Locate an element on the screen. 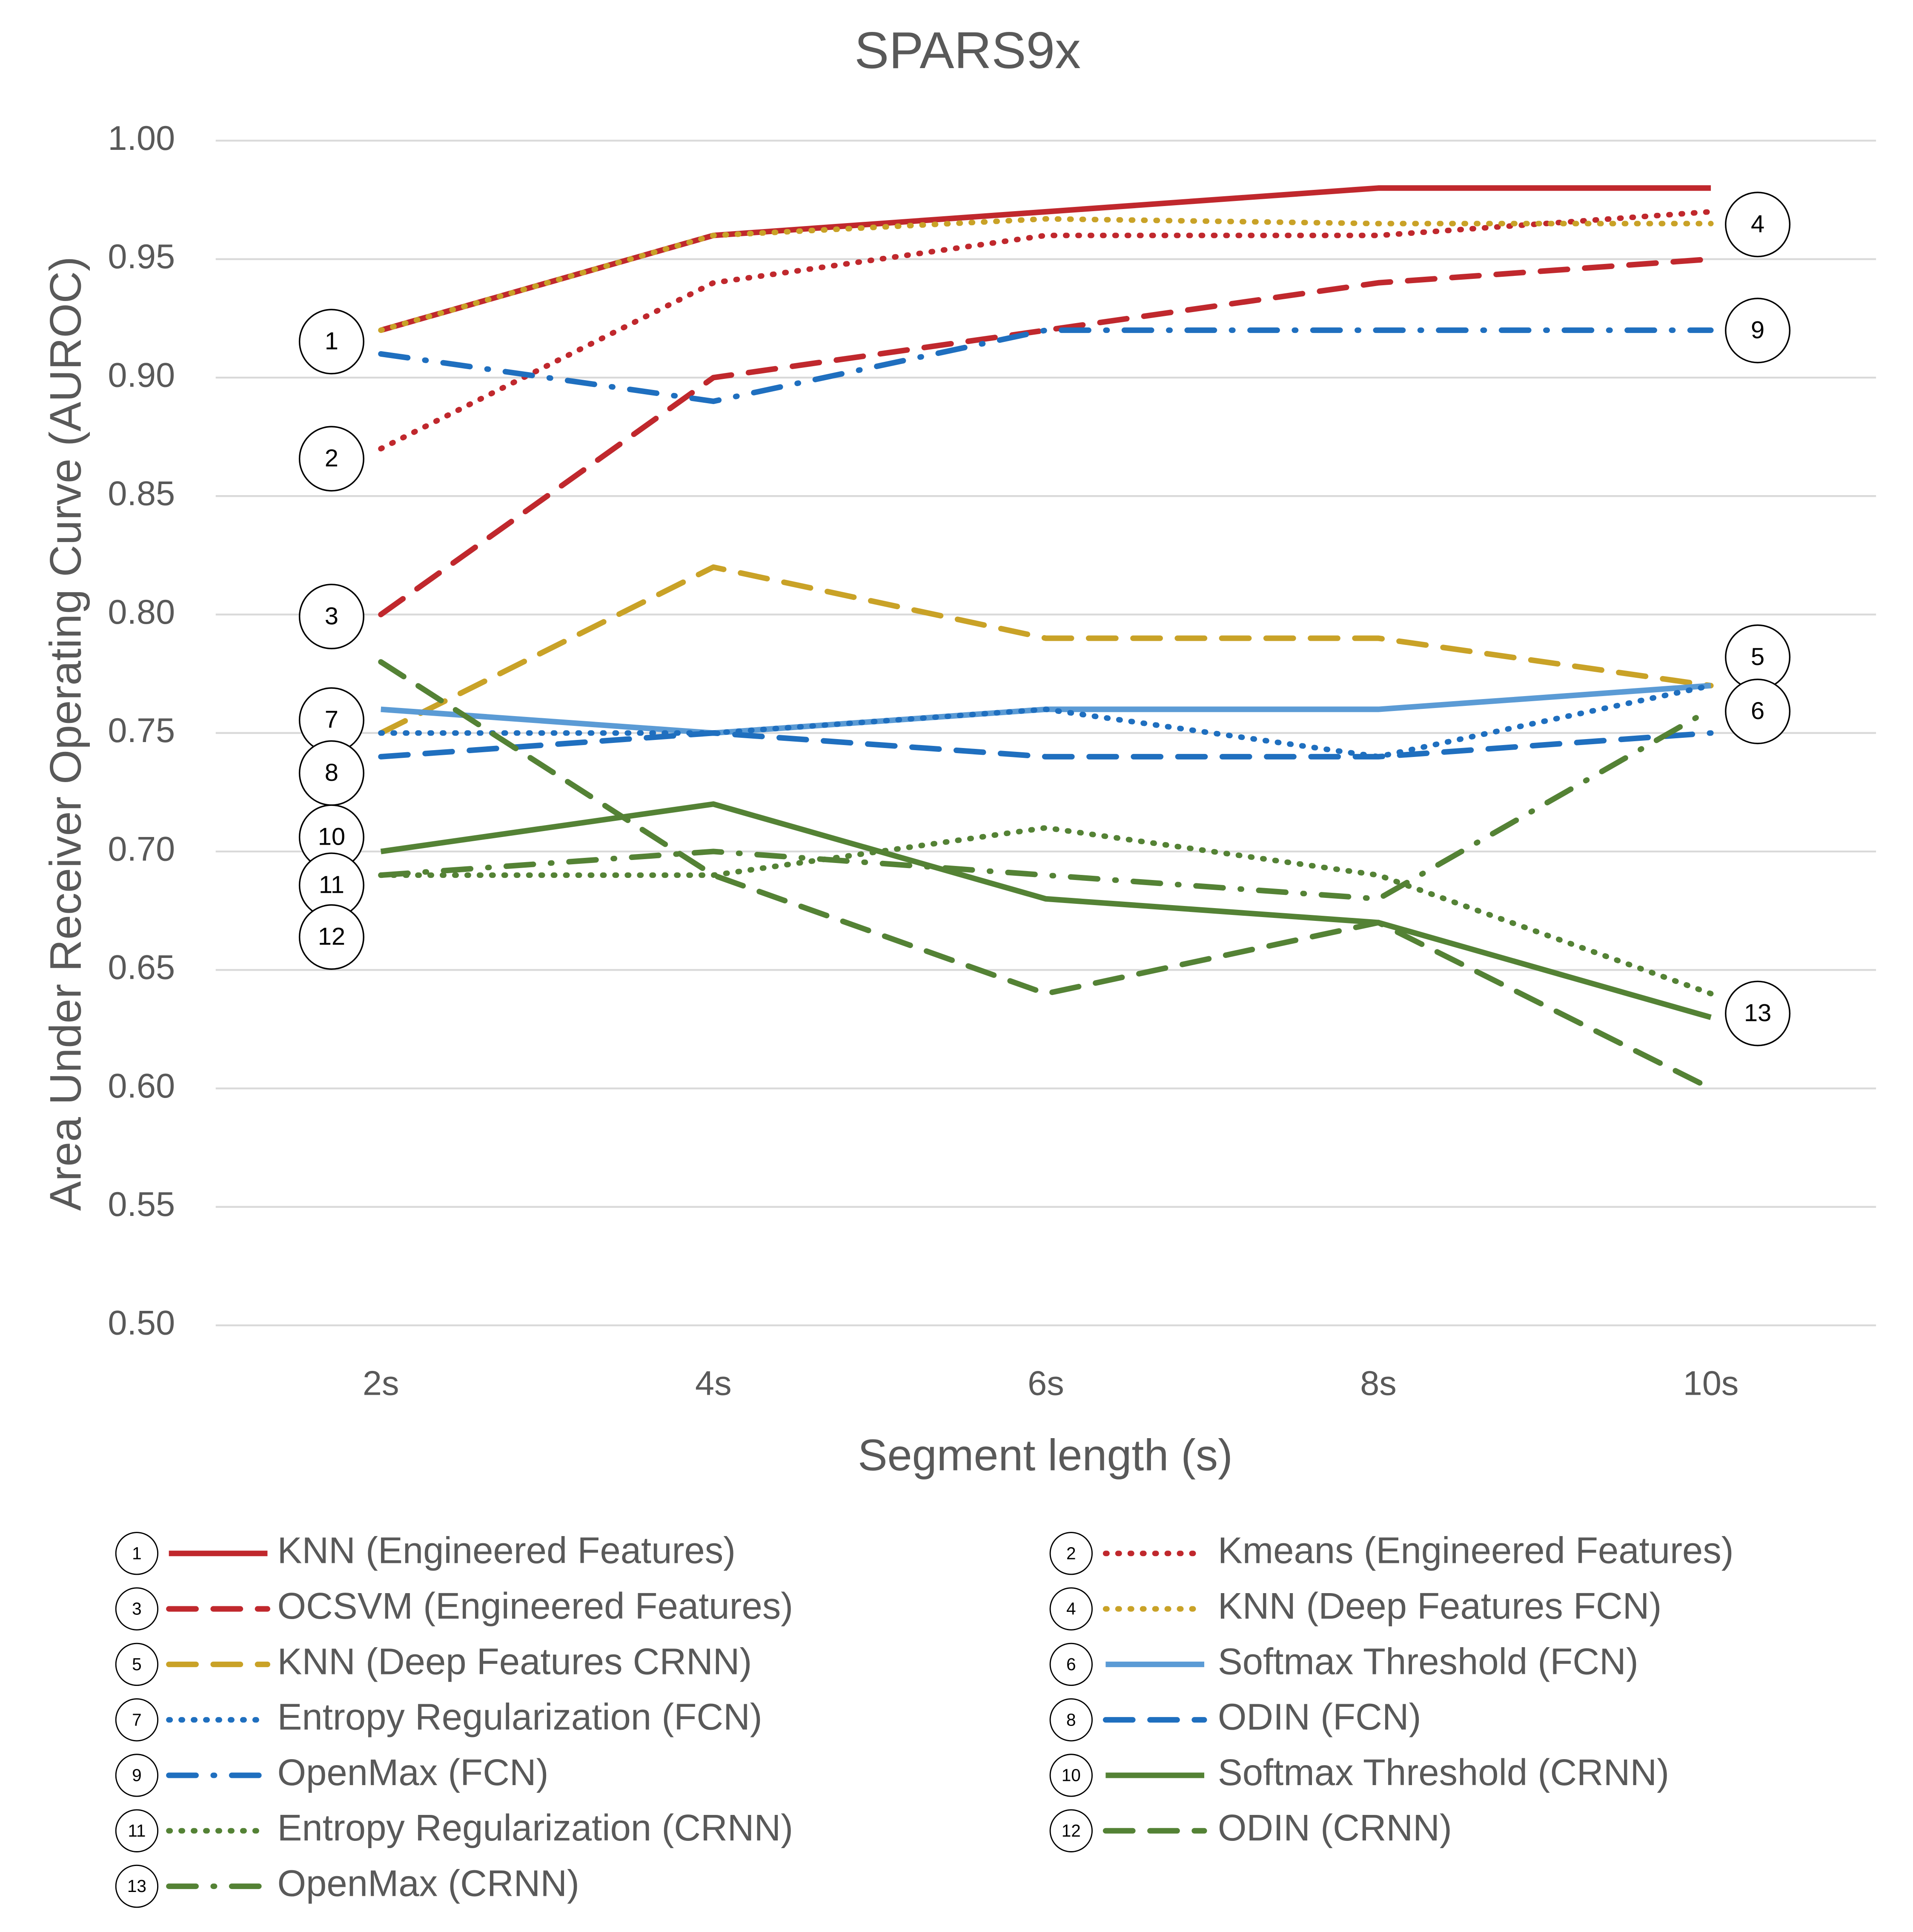 This screenshot has width=1913, height=1932. y-tick-label: 0.85 is located at coordinates (141, 494).